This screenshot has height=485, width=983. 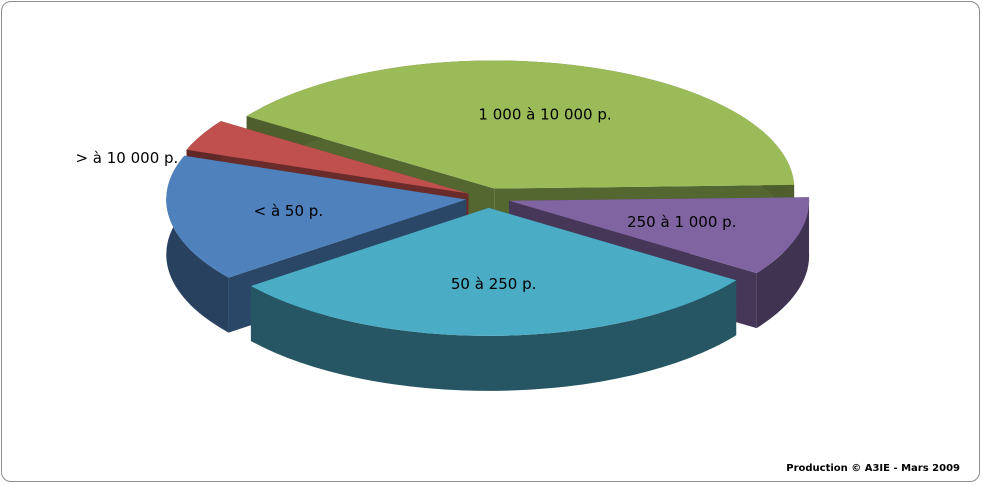 What do you see at coordinates (126, 158) in the screenshot?
I see `slice-label: > à 10 000 p.` at bounding box center [126, 158].